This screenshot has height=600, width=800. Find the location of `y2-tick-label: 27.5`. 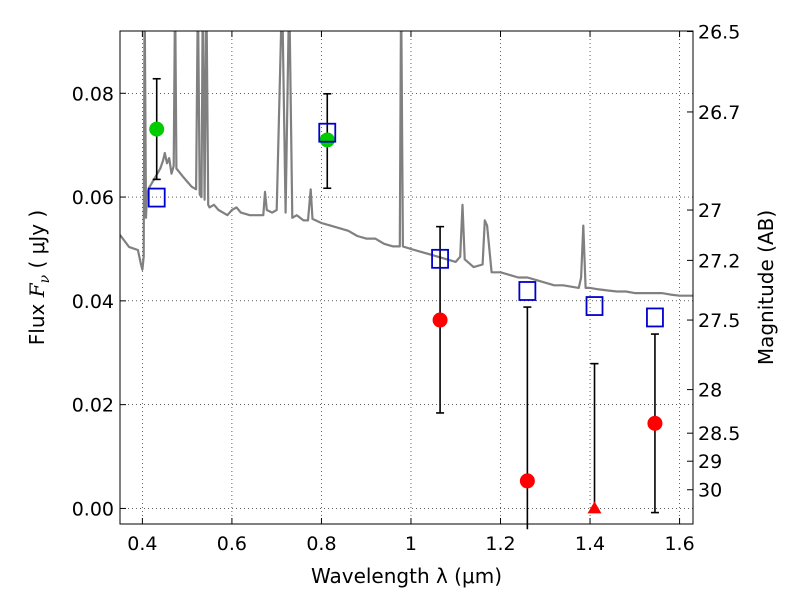

y2-tick-label: 27.5 is located at coordinates (719, 321).